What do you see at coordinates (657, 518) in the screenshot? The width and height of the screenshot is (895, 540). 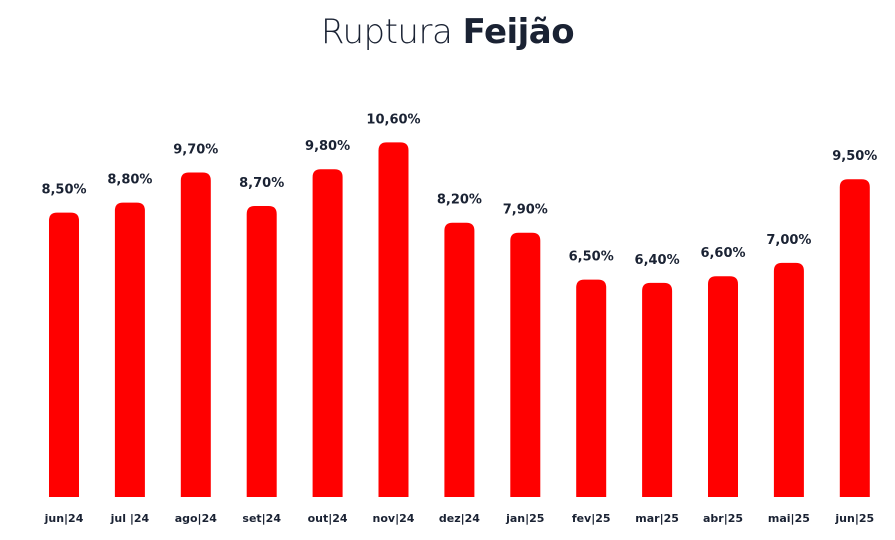 I see `category-label: mar|25` at bounding box center [657, 518].